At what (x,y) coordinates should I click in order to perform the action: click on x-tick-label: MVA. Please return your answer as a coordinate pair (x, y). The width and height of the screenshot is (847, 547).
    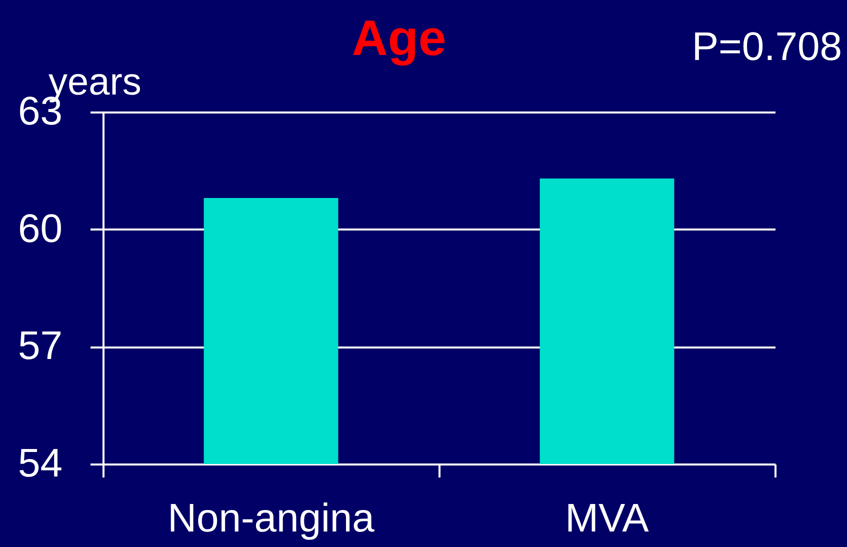
    Looking at the image, I should click on (607, 518).